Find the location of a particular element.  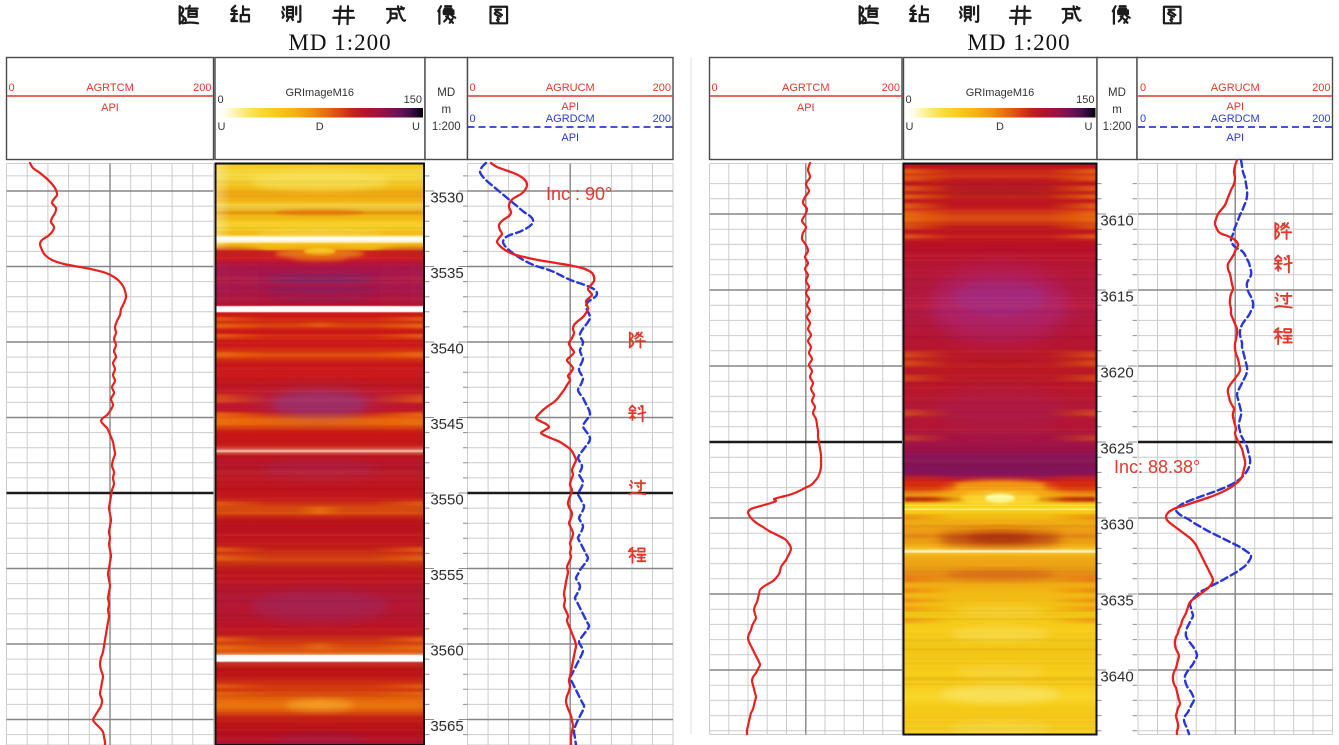

svg-text: 3625 is located at coordinates (1116, 449).